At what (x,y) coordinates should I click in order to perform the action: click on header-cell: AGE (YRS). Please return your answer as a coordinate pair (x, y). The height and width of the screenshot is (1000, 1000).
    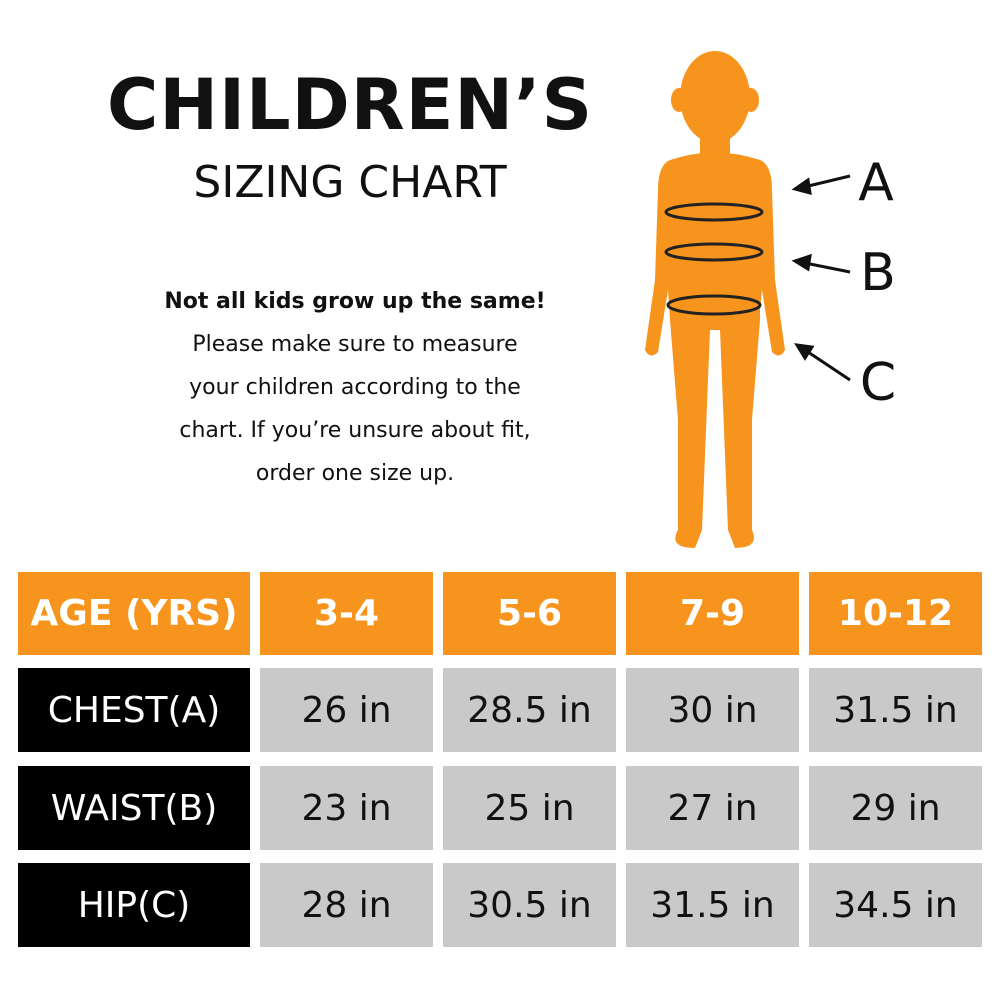
    Looking at the image, I should click on (134, 613).